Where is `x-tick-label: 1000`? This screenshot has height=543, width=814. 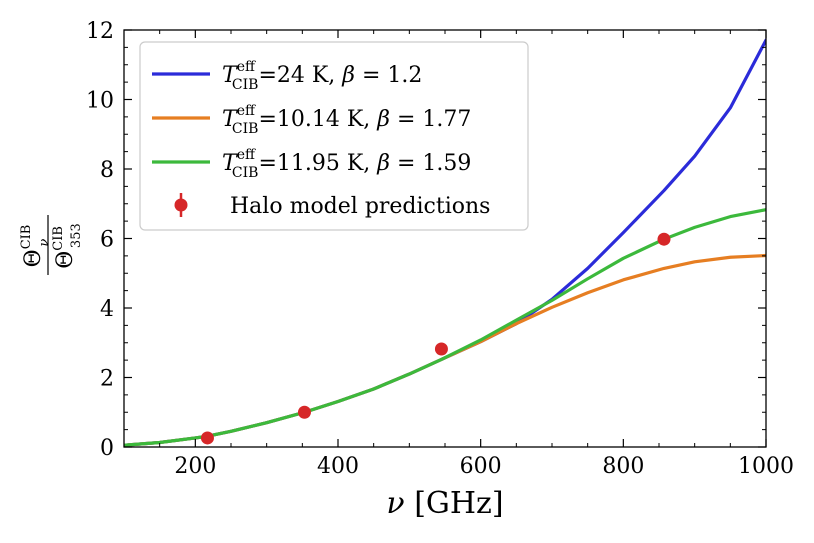
x-tick-label: 1000 is located at coordinates (766, 466).